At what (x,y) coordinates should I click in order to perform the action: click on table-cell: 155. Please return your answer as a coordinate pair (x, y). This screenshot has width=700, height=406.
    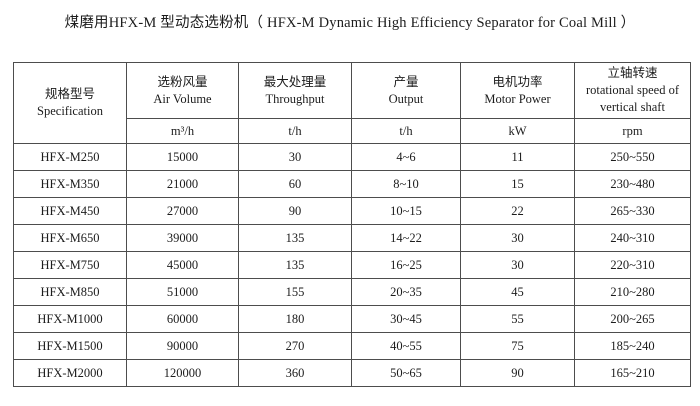
    Looking at the image, I should click on (295, 292).